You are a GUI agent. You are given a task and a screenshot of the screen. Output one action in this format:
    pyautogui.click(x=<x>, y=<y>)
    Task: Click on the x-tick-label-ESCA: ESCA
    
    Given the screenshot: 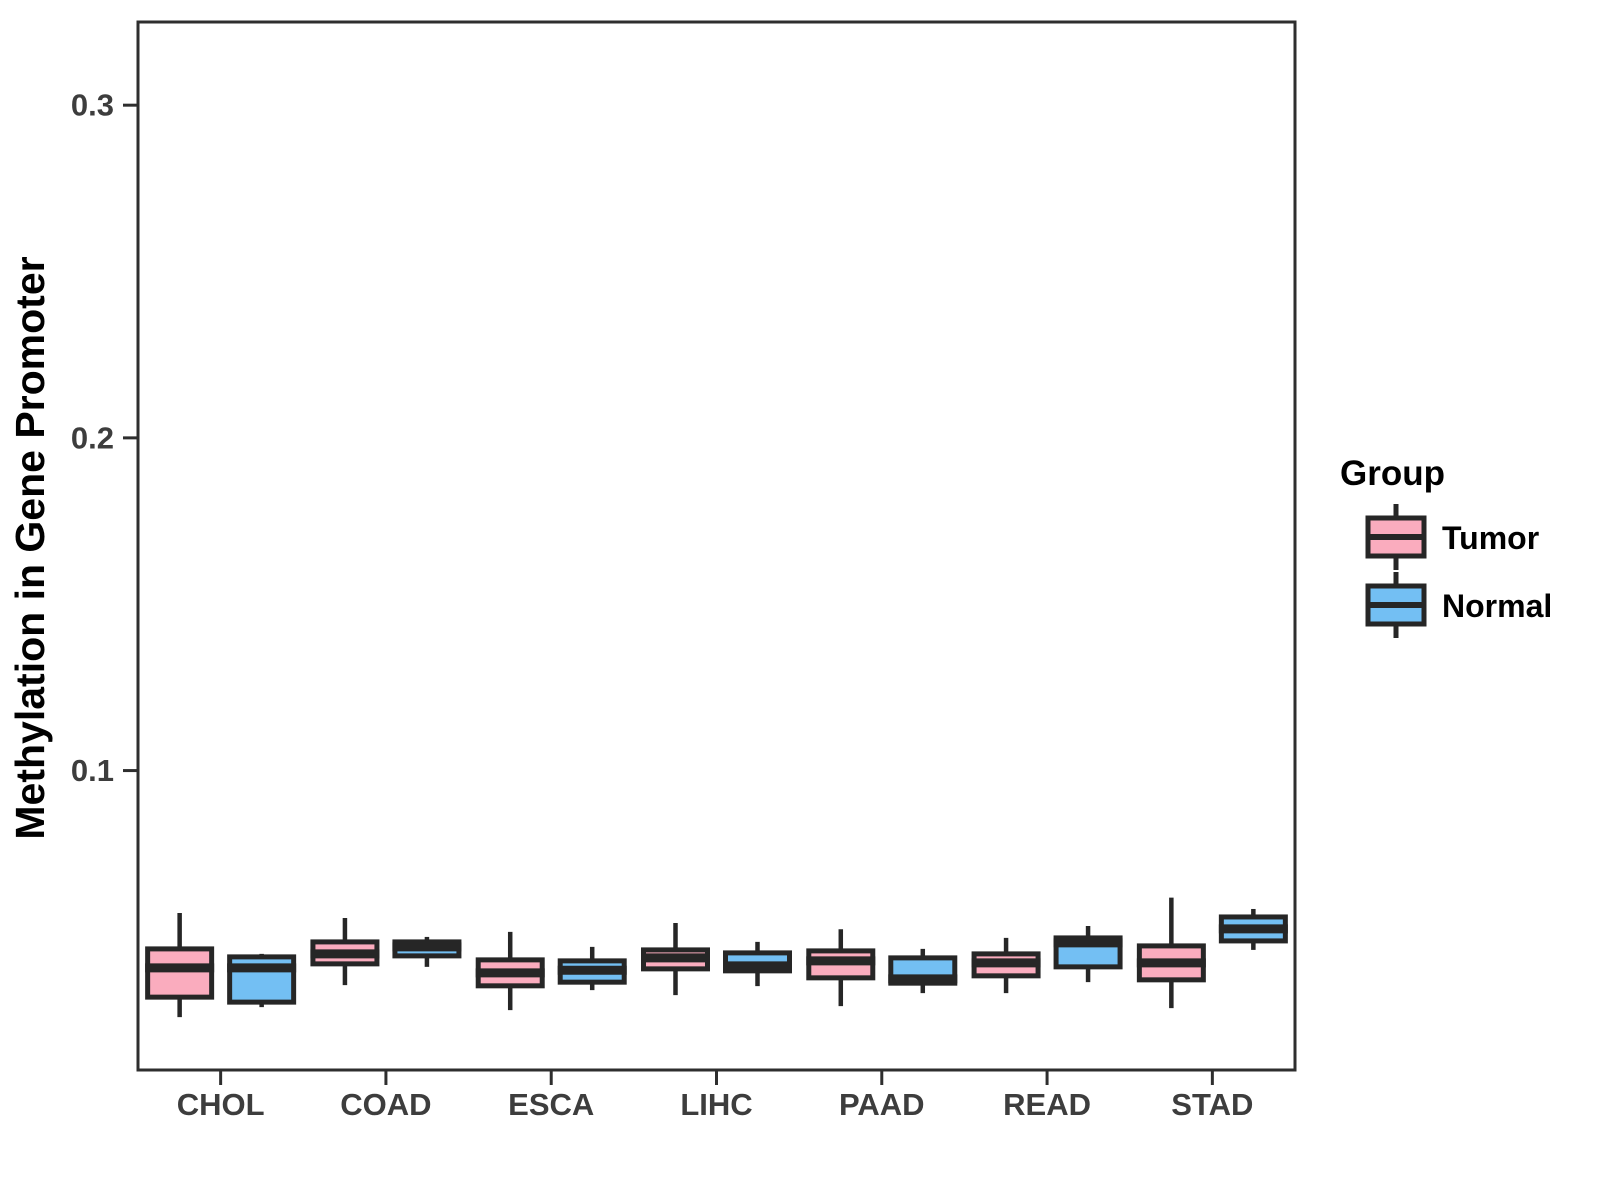 What is the action you would take?
    pyautogui.click(x=551, y=1104)
    